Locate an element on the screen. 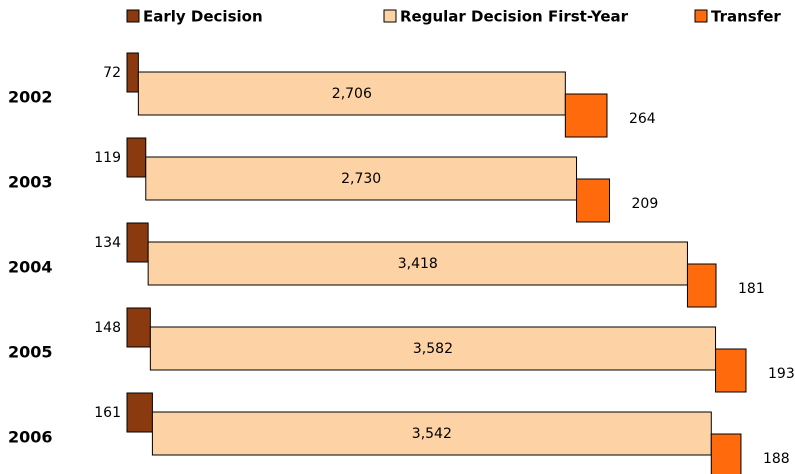  value-label: 148 is located at coordinates (107, 328).